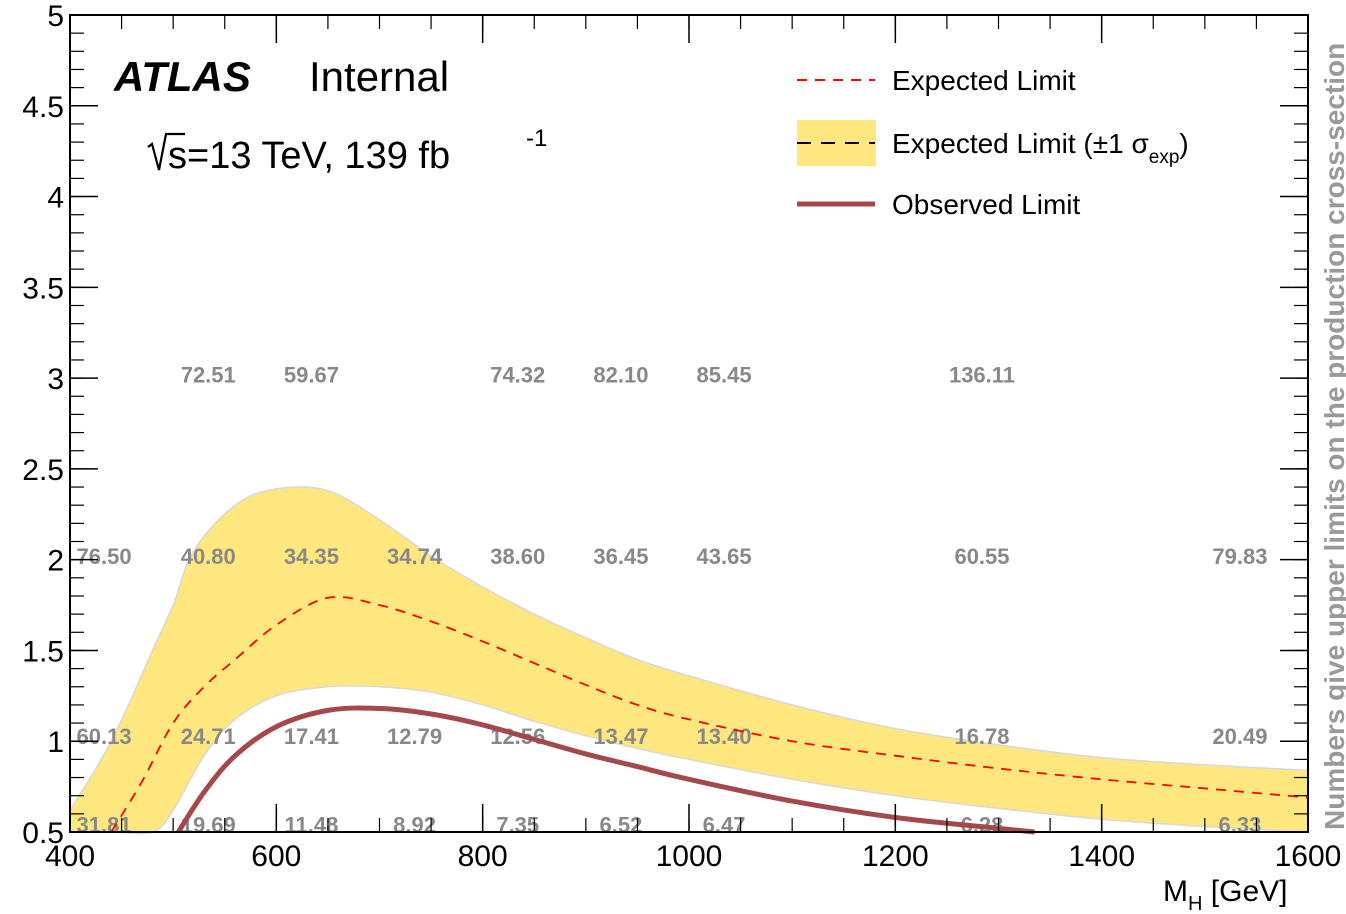 The image size is (1346, 914). I want to click on energy-sup: -1, so click(536, 138).